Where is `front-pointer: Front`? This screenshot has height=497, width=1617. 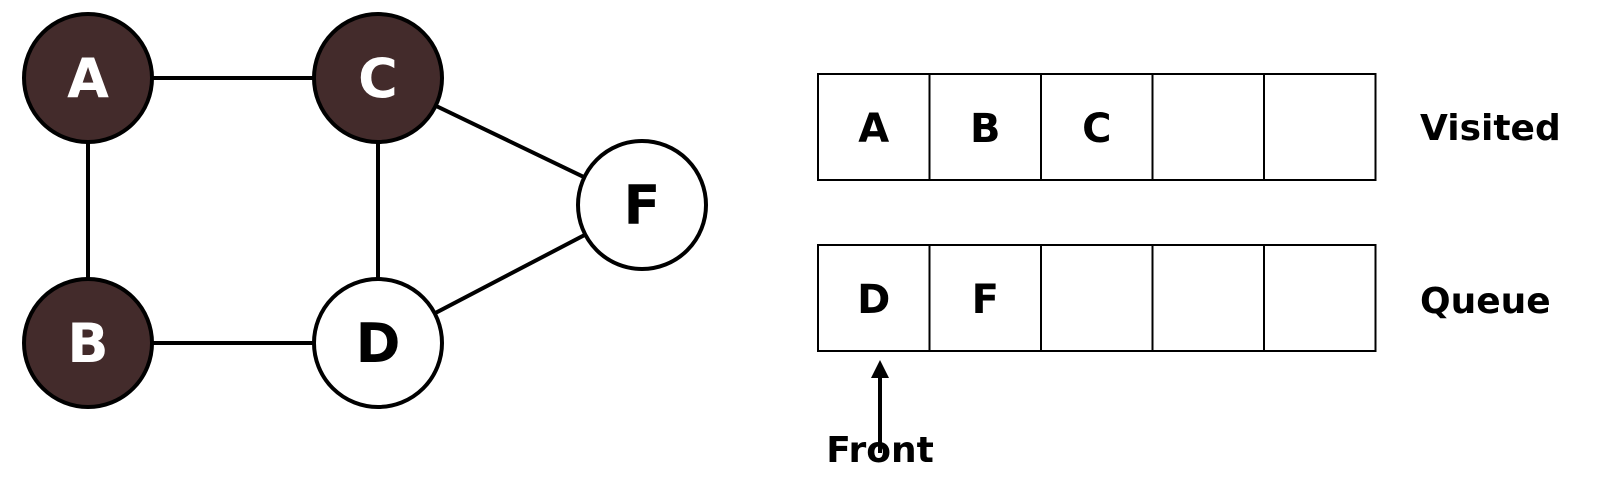 front-pointer: Front is located at coordinates (880, 415).